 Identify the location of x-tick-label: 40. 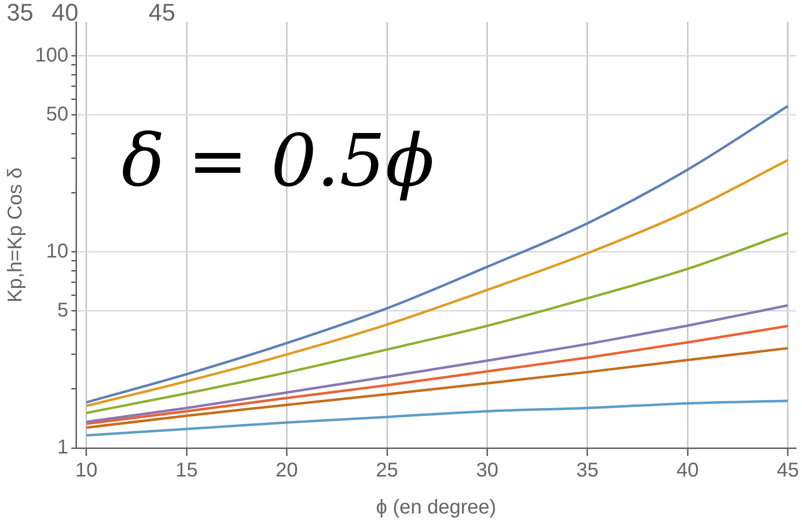
(687, 471).